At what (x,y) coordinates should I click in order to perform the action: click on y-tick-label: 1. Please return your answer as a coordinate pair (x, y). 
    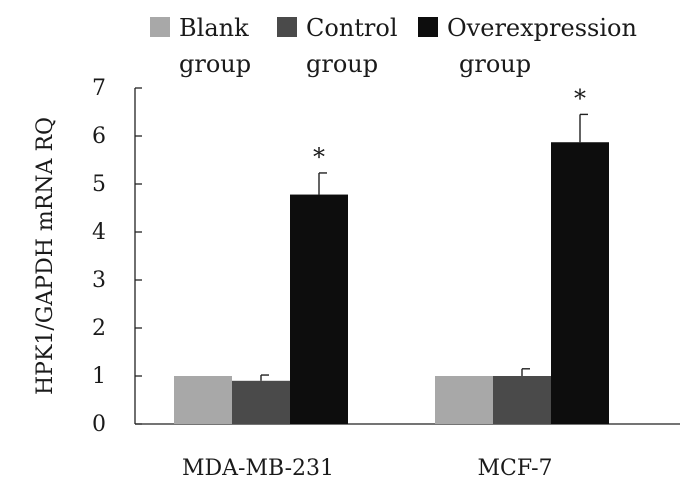
    Looking at the image, I should click on (99, 376).